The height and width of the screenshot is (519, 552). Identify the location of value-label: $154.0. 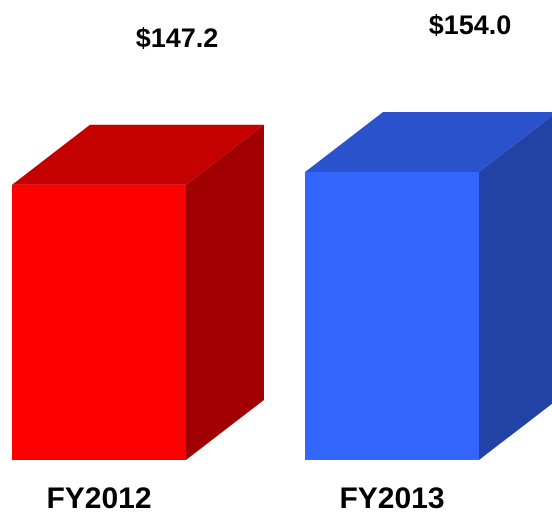
(470, 25).